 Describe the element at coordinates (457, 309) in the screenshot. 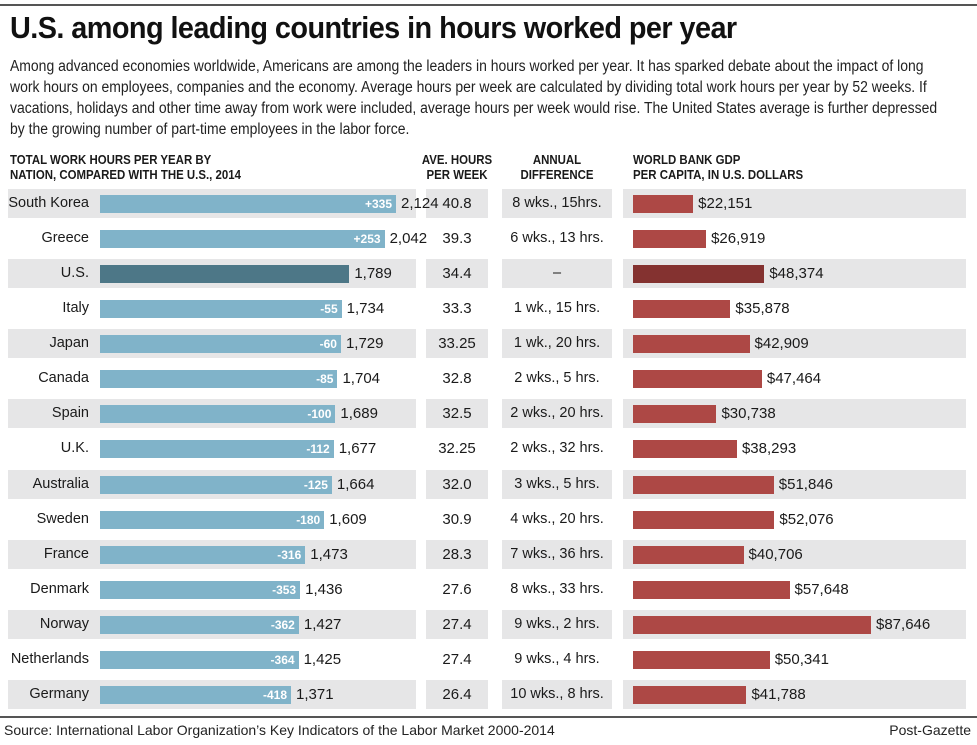

I see `avg-hours-per-week: 33.3` at that location.